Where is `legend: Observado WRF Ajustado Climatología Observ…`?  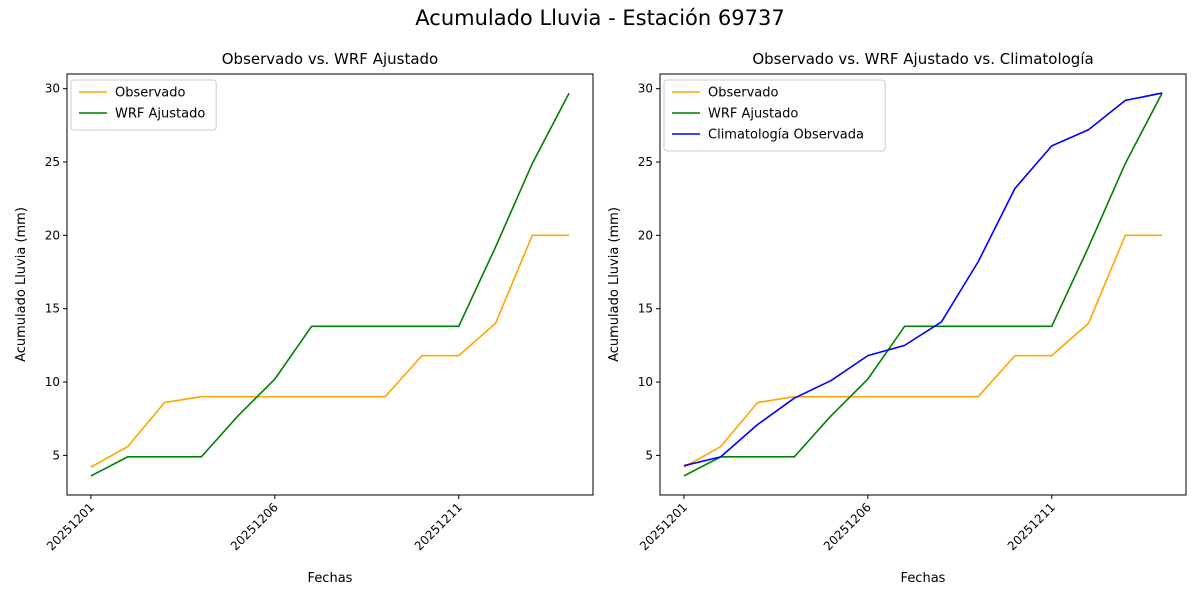 legend: Observado WRF Ajustado Climatología Observ… is located at coordinates (774, 115).